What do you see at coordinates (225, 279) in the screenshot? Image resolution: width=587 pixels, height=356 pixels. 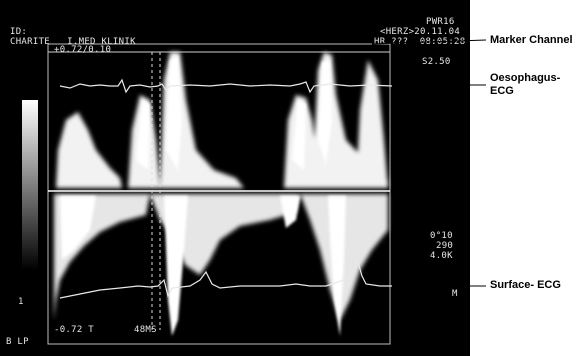 I see `surface-ecg-trace` at bounding box center [225, 279].